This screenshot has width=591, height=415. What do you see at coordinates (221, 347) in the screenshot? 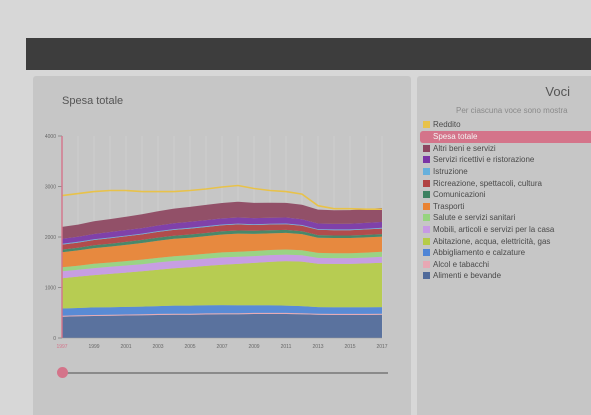
I see `x-tick-label: 2007` at bounding box center [221, 347].